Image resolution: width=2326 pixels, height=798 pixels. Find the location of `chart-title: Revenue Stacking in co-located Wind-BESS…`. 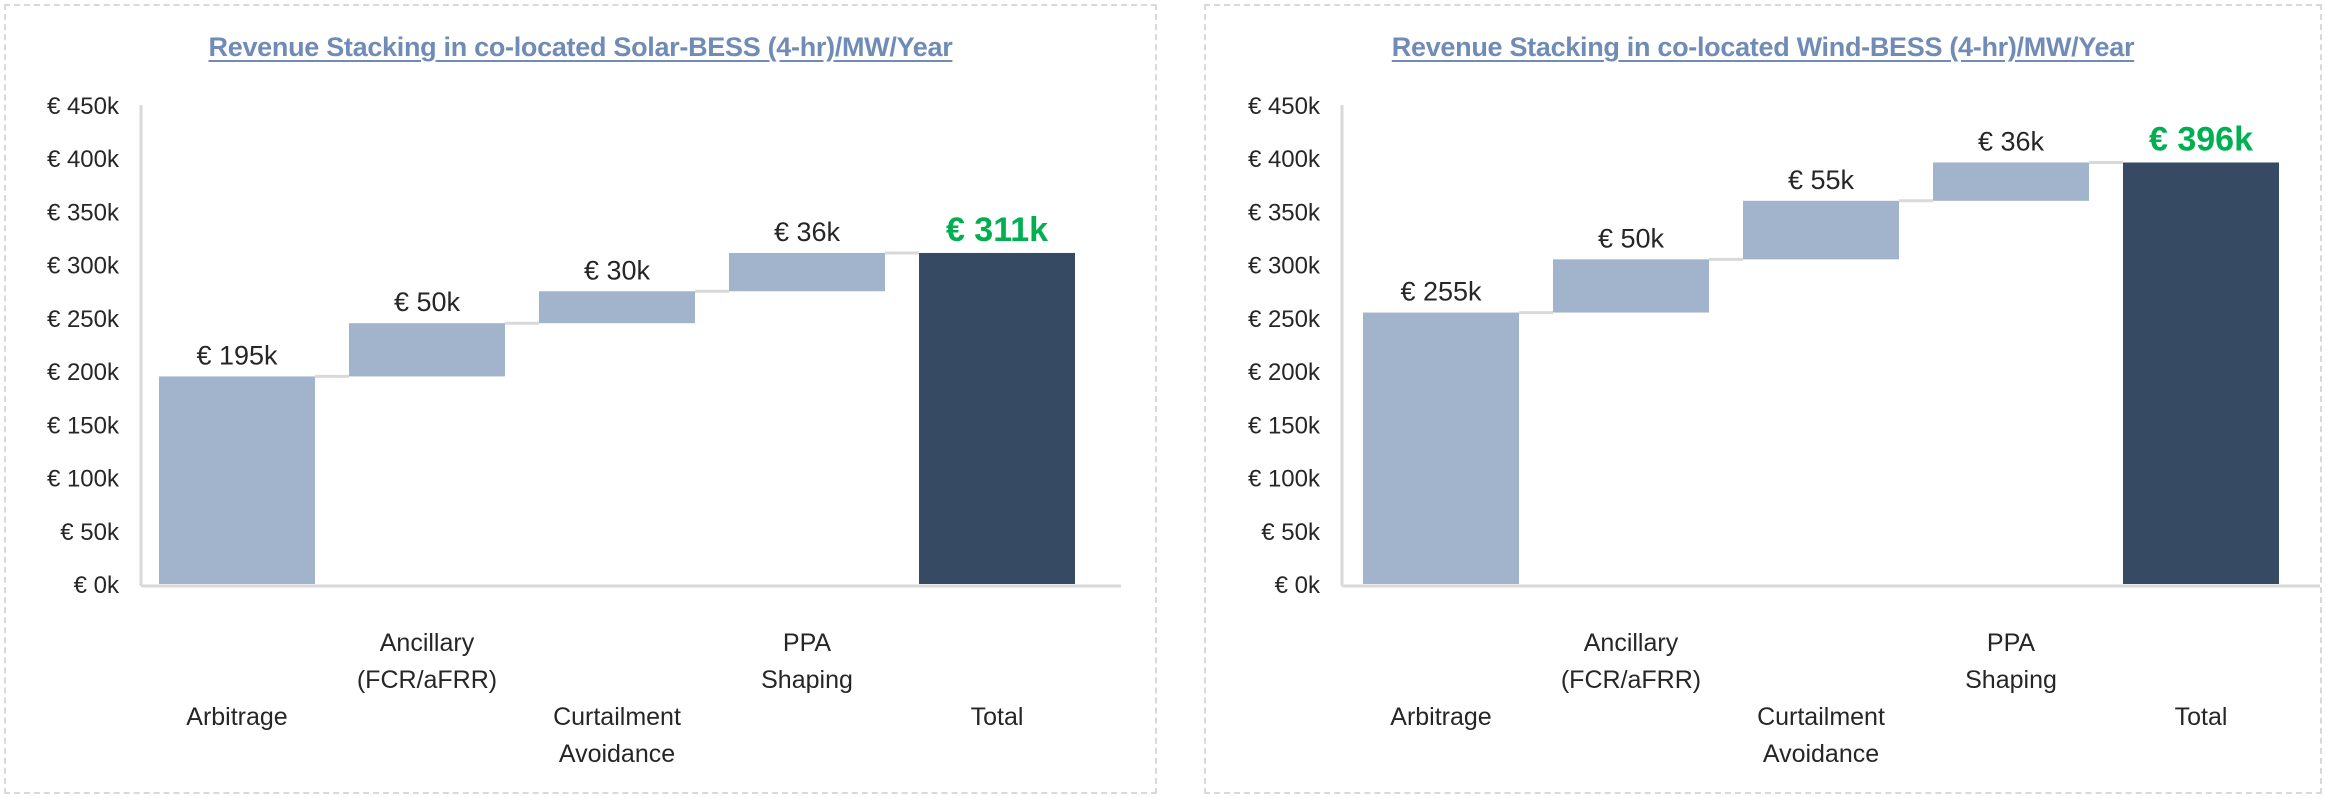

chart-title: Revenue Stacking in co-located Wind-BESS… is located at coordinates (1763, 47).